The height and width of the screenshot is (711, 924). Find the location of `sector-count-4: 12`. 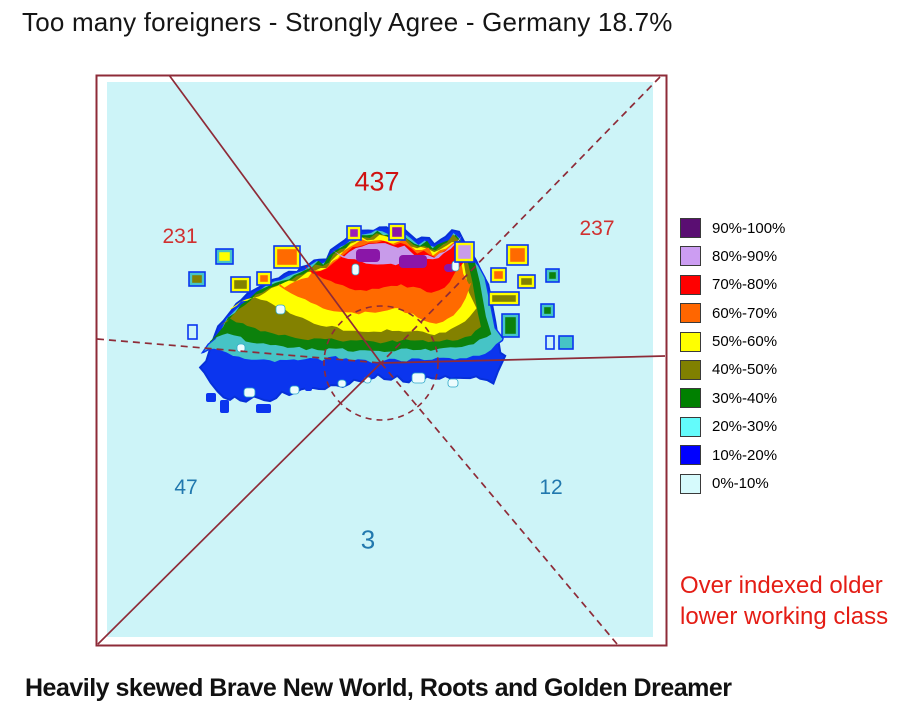

sector-count-4: 12 is located at coordinates (551, 487).